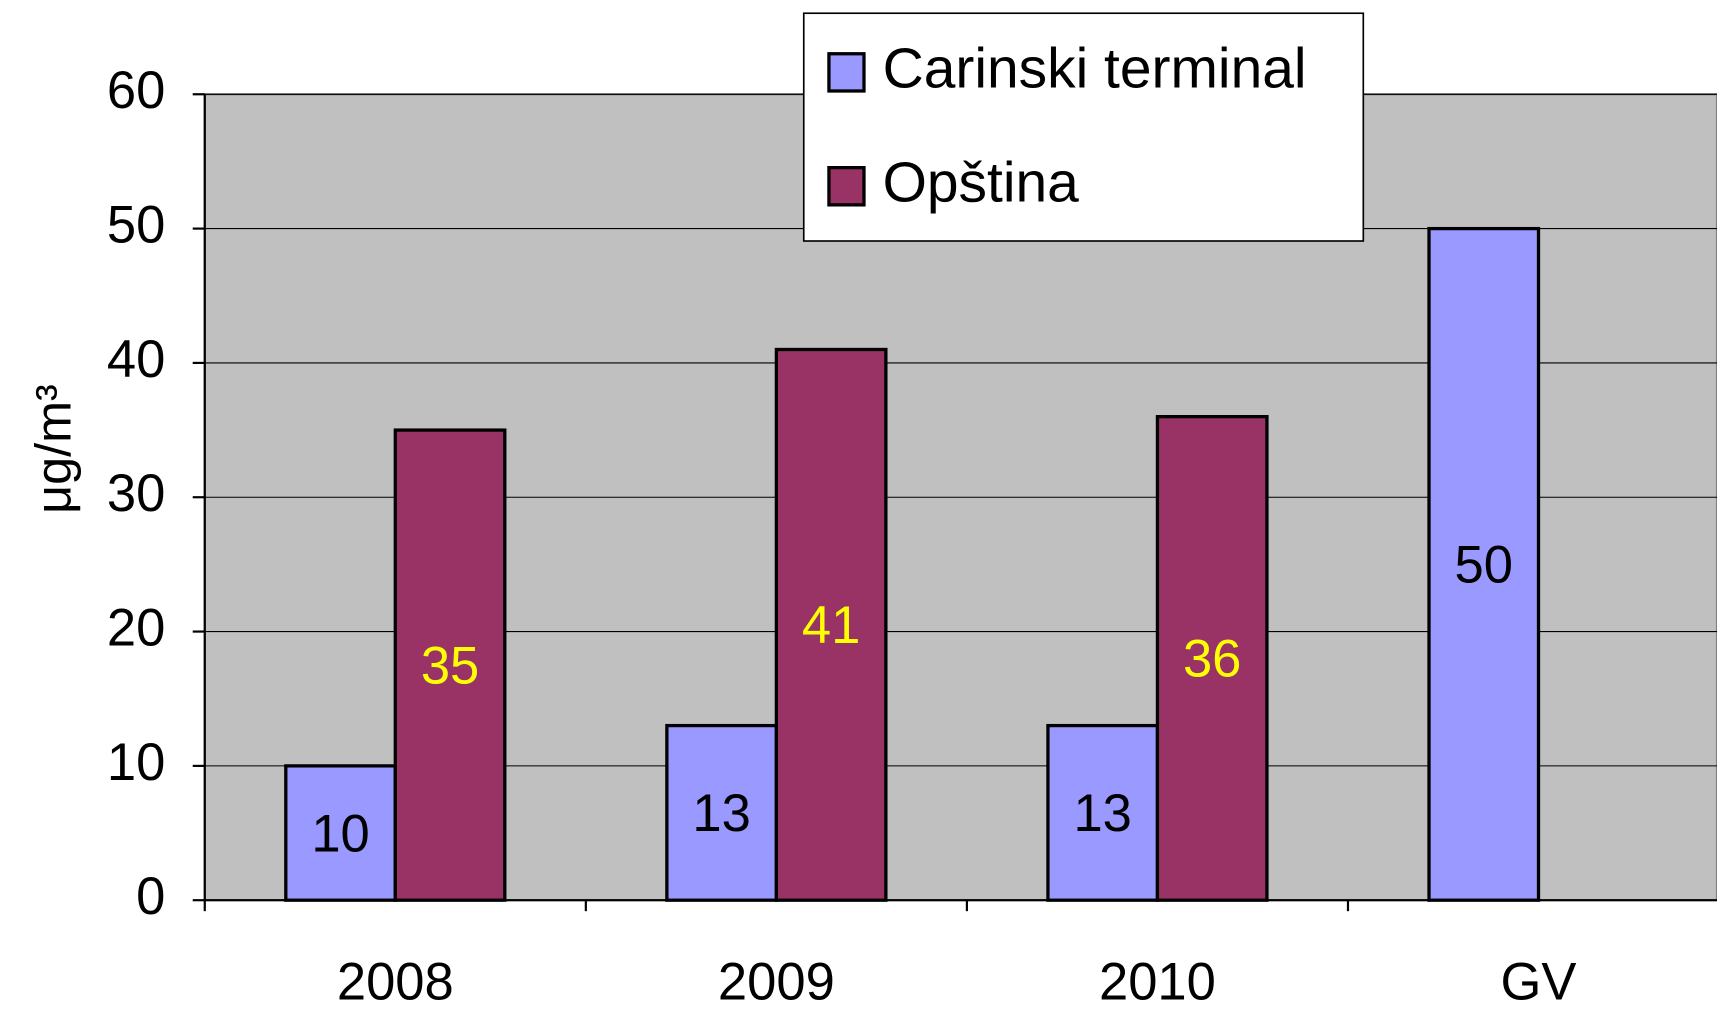  I want to click on legend-box, so click(1083, 127).